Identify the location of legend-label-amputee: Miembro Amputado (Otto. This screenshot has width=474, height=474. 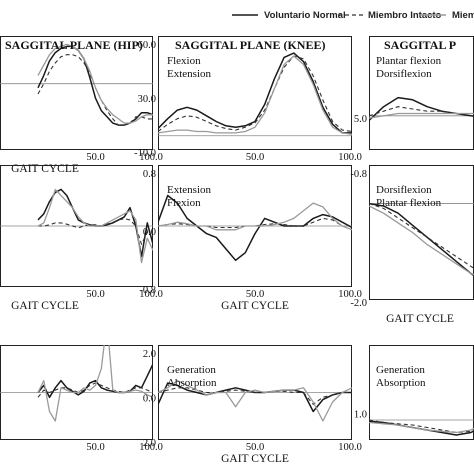
(463, 15).